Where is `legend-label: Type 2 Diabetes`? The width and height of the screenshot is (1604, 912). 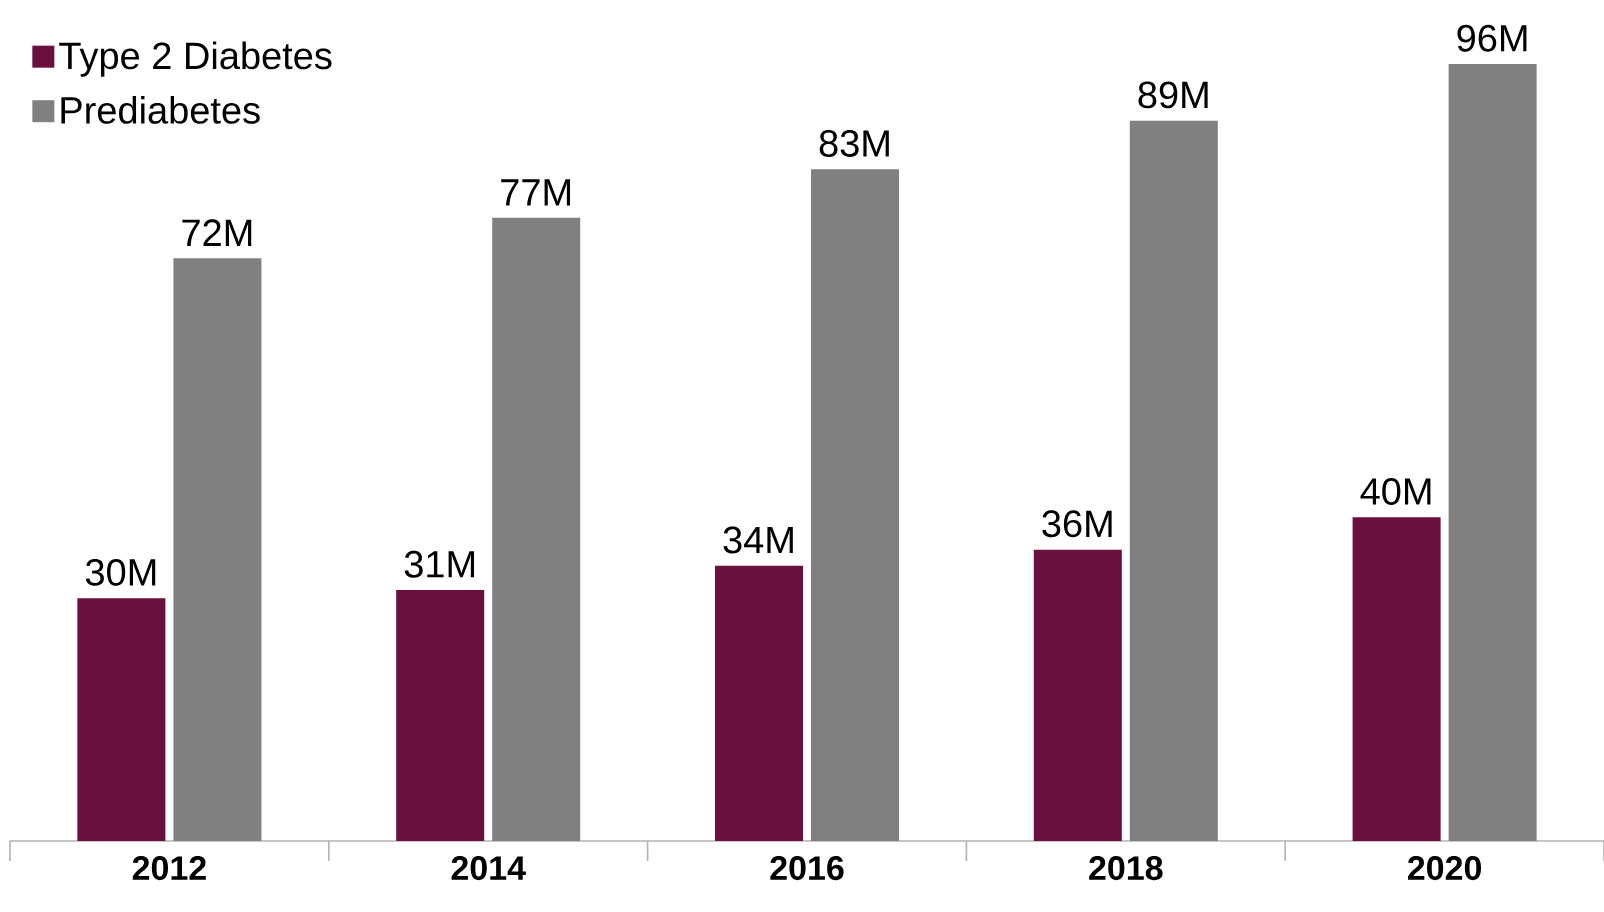
legend-label: Type 2 Diabetes is located at coordinates (195, 59).